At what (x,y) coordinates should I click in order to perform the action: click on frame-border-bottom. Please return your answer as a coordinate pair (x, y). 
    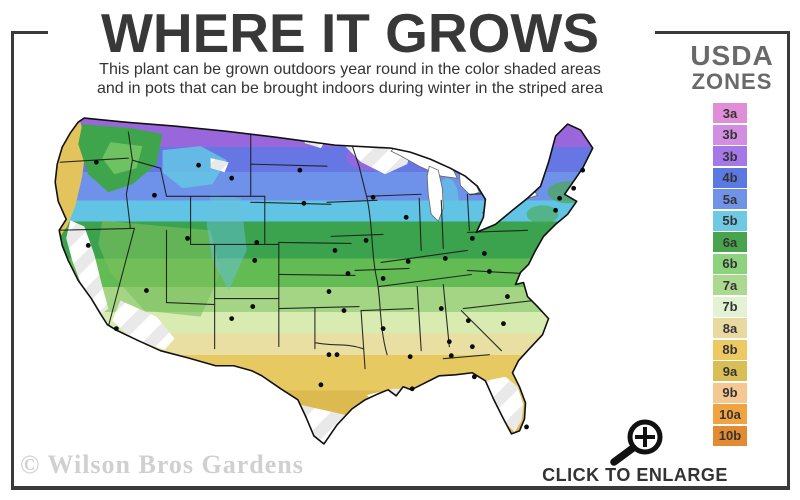
    Looking at the image, I should click on (400, 488).